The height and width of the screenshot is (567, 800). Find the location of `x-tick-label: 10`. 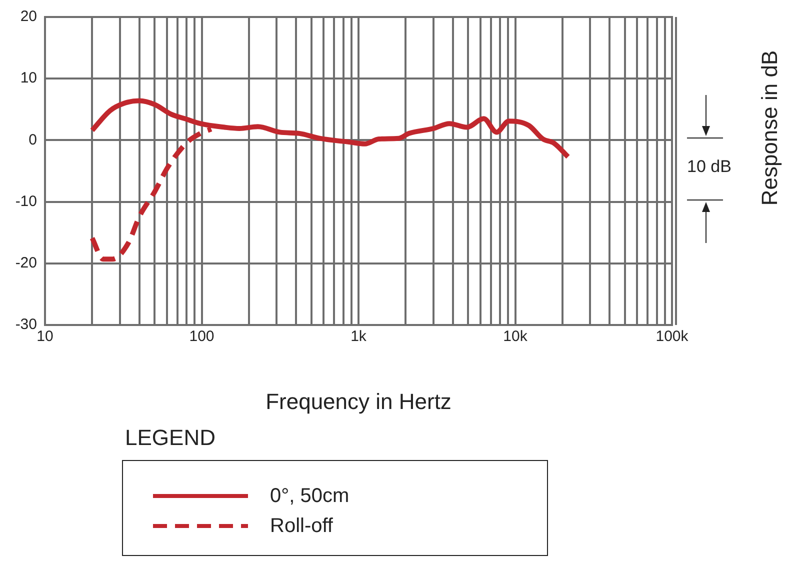

x-tick-label: 10 is located at coordinates (45, 337).